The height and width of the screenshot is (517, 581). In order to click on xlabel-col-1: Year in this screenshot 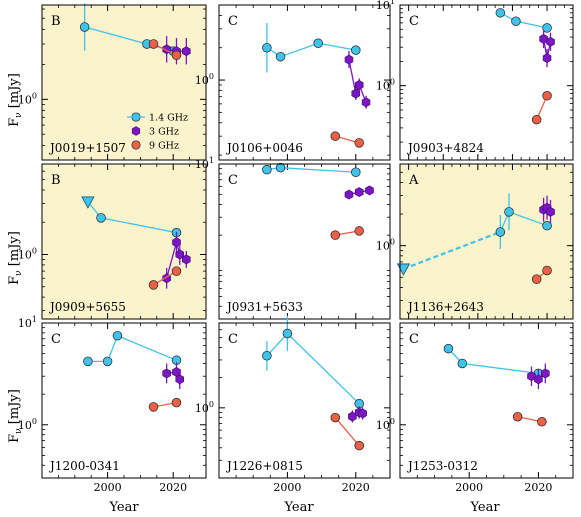, I will do `click(123, 507)`.